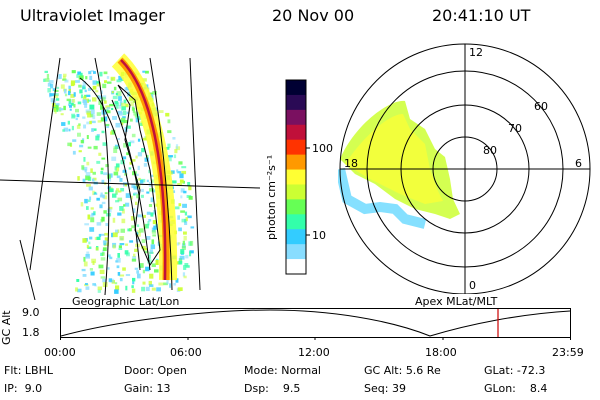 The height and width of the screenshot is (400, 600). Describe the element at coordinates (296, 222) in the screenshot. I see `colorbar-band` at that location.